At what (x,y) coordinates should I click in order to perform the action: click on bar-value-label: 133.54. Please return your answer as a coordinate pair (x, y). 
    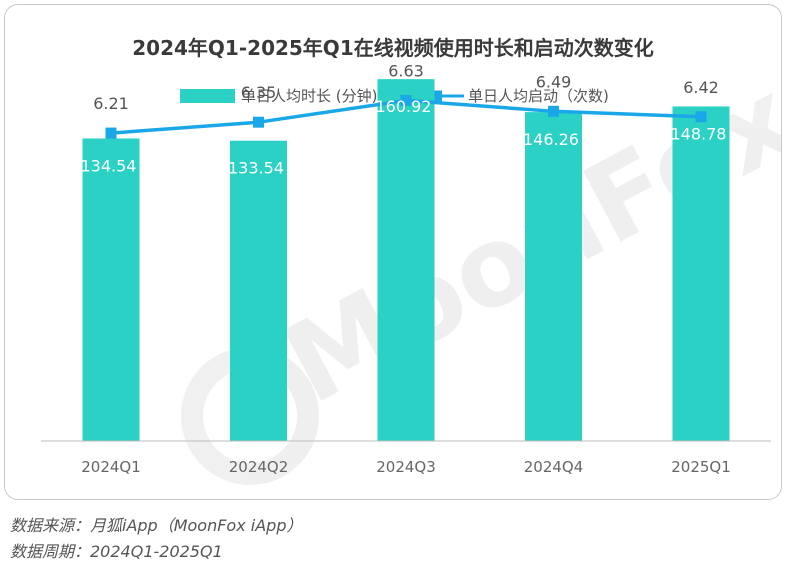
    Looking at the image, I should click on (256, 168).